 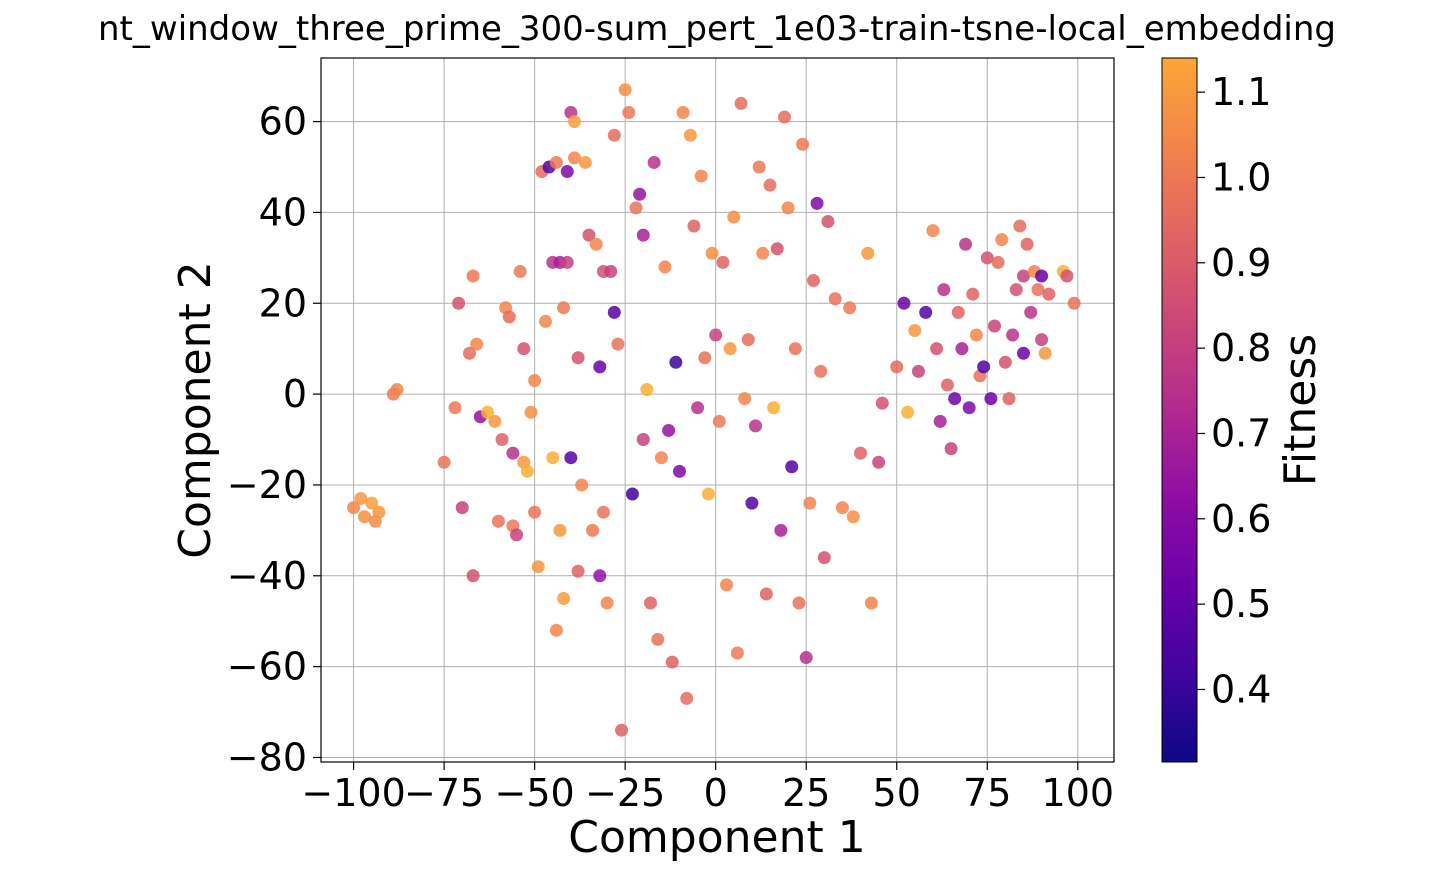 What do you see at coordinates (283, 303) in the screenshot?
I see `y-tick-label: 20` at bounding box center [283, 303].